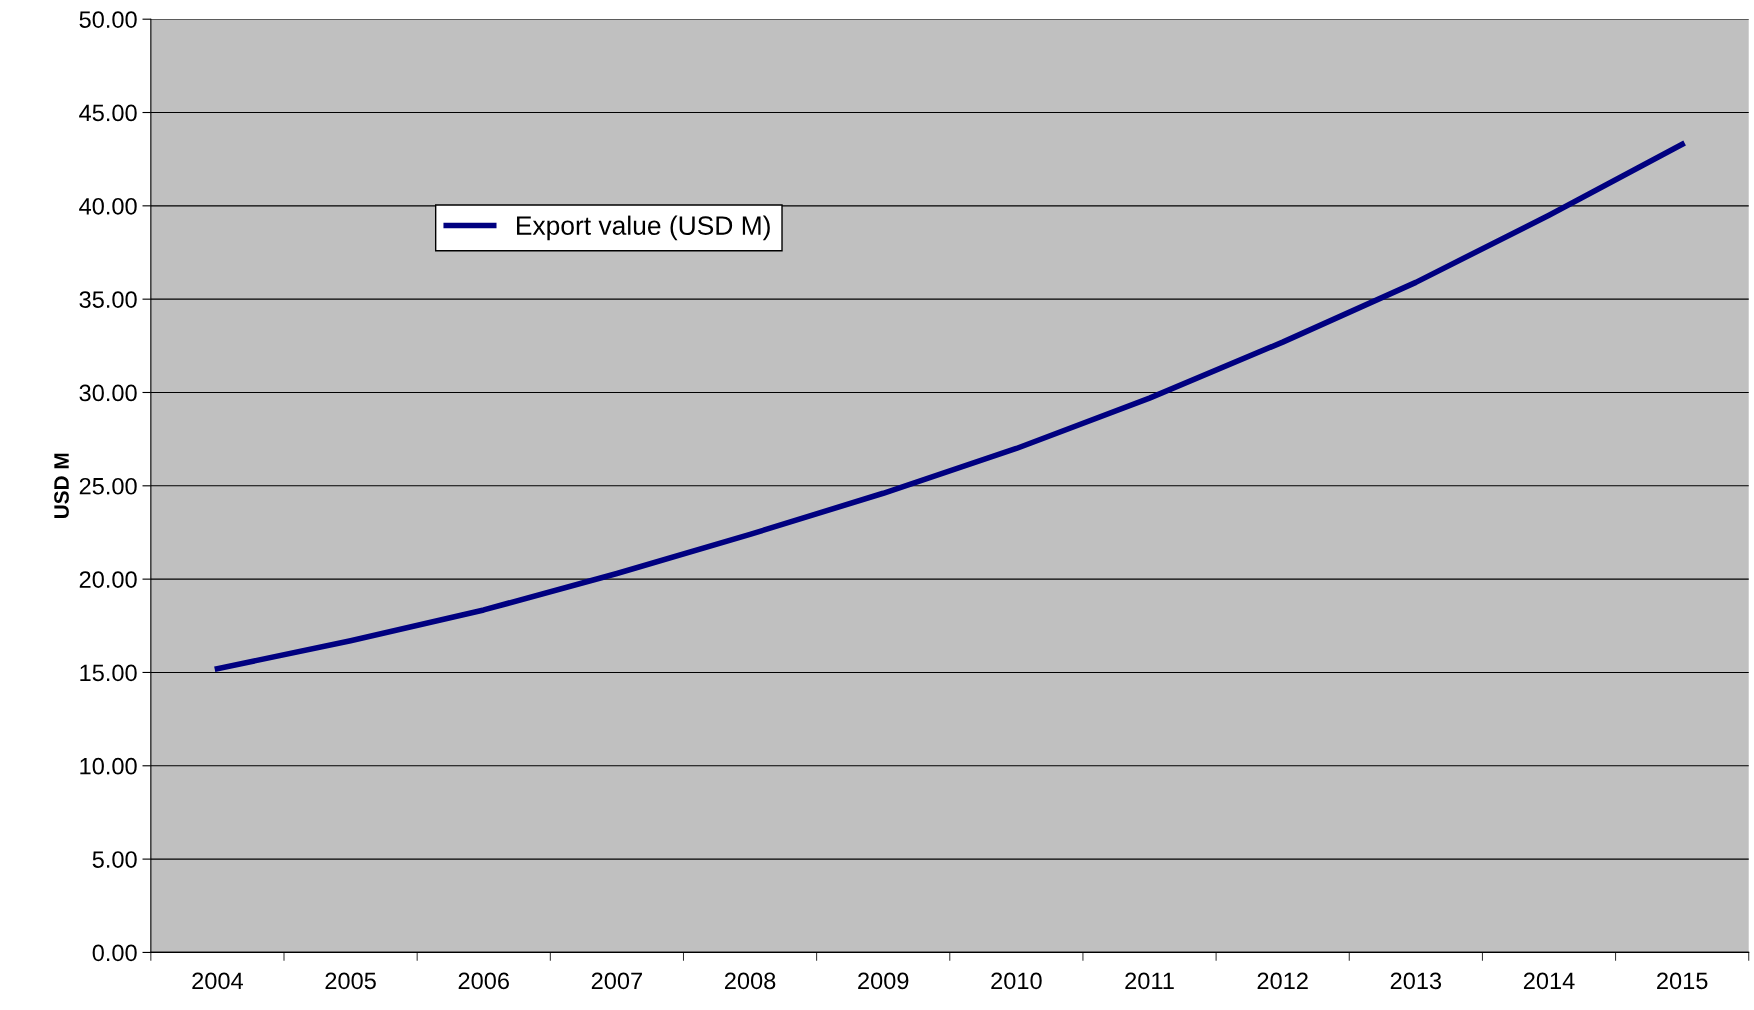 This screenshot has width=1754, height=1010. I want to click on x-tick-label: 2012, so click(1282, 981).